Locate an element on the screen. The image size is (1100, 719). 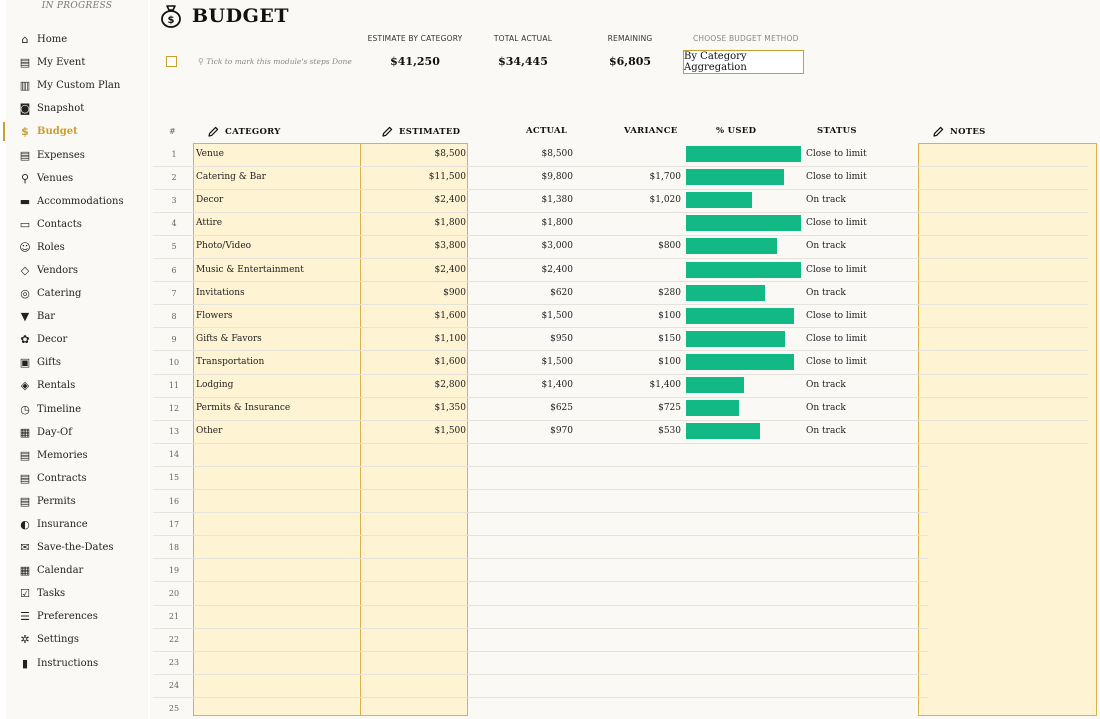
table-row: 15 is located at coordinates (622, 477).